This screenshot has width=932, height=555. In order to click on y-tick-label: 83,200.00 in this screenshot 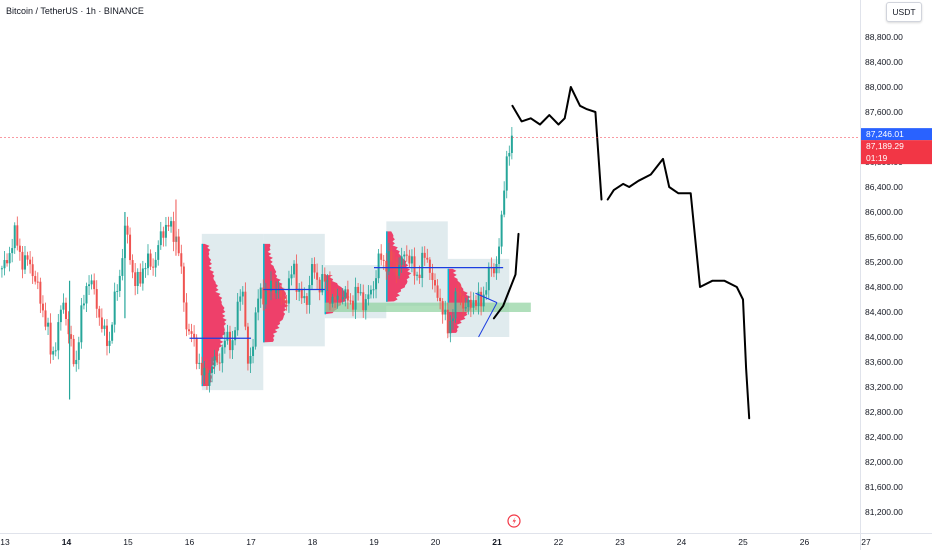, I will do `click(884, 387)`.